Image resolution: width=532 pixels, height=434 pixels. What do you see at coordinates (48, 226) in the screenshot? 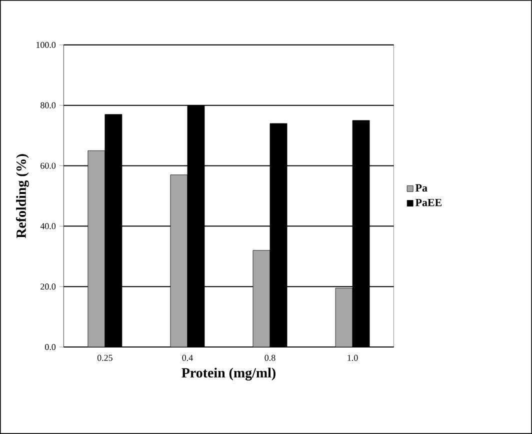
I see `y-tick-label: 40.0` at bounding box center [48, 226].